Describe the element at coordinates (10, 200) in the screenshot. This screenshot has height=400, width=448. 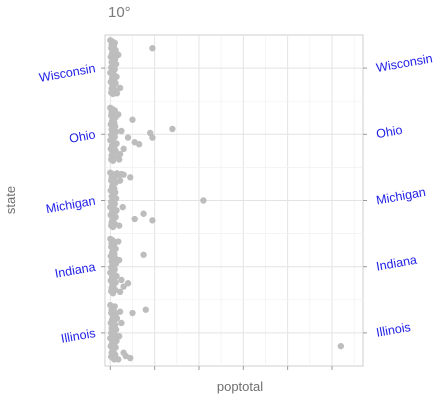
I see `y-axis-title: state` at that location.